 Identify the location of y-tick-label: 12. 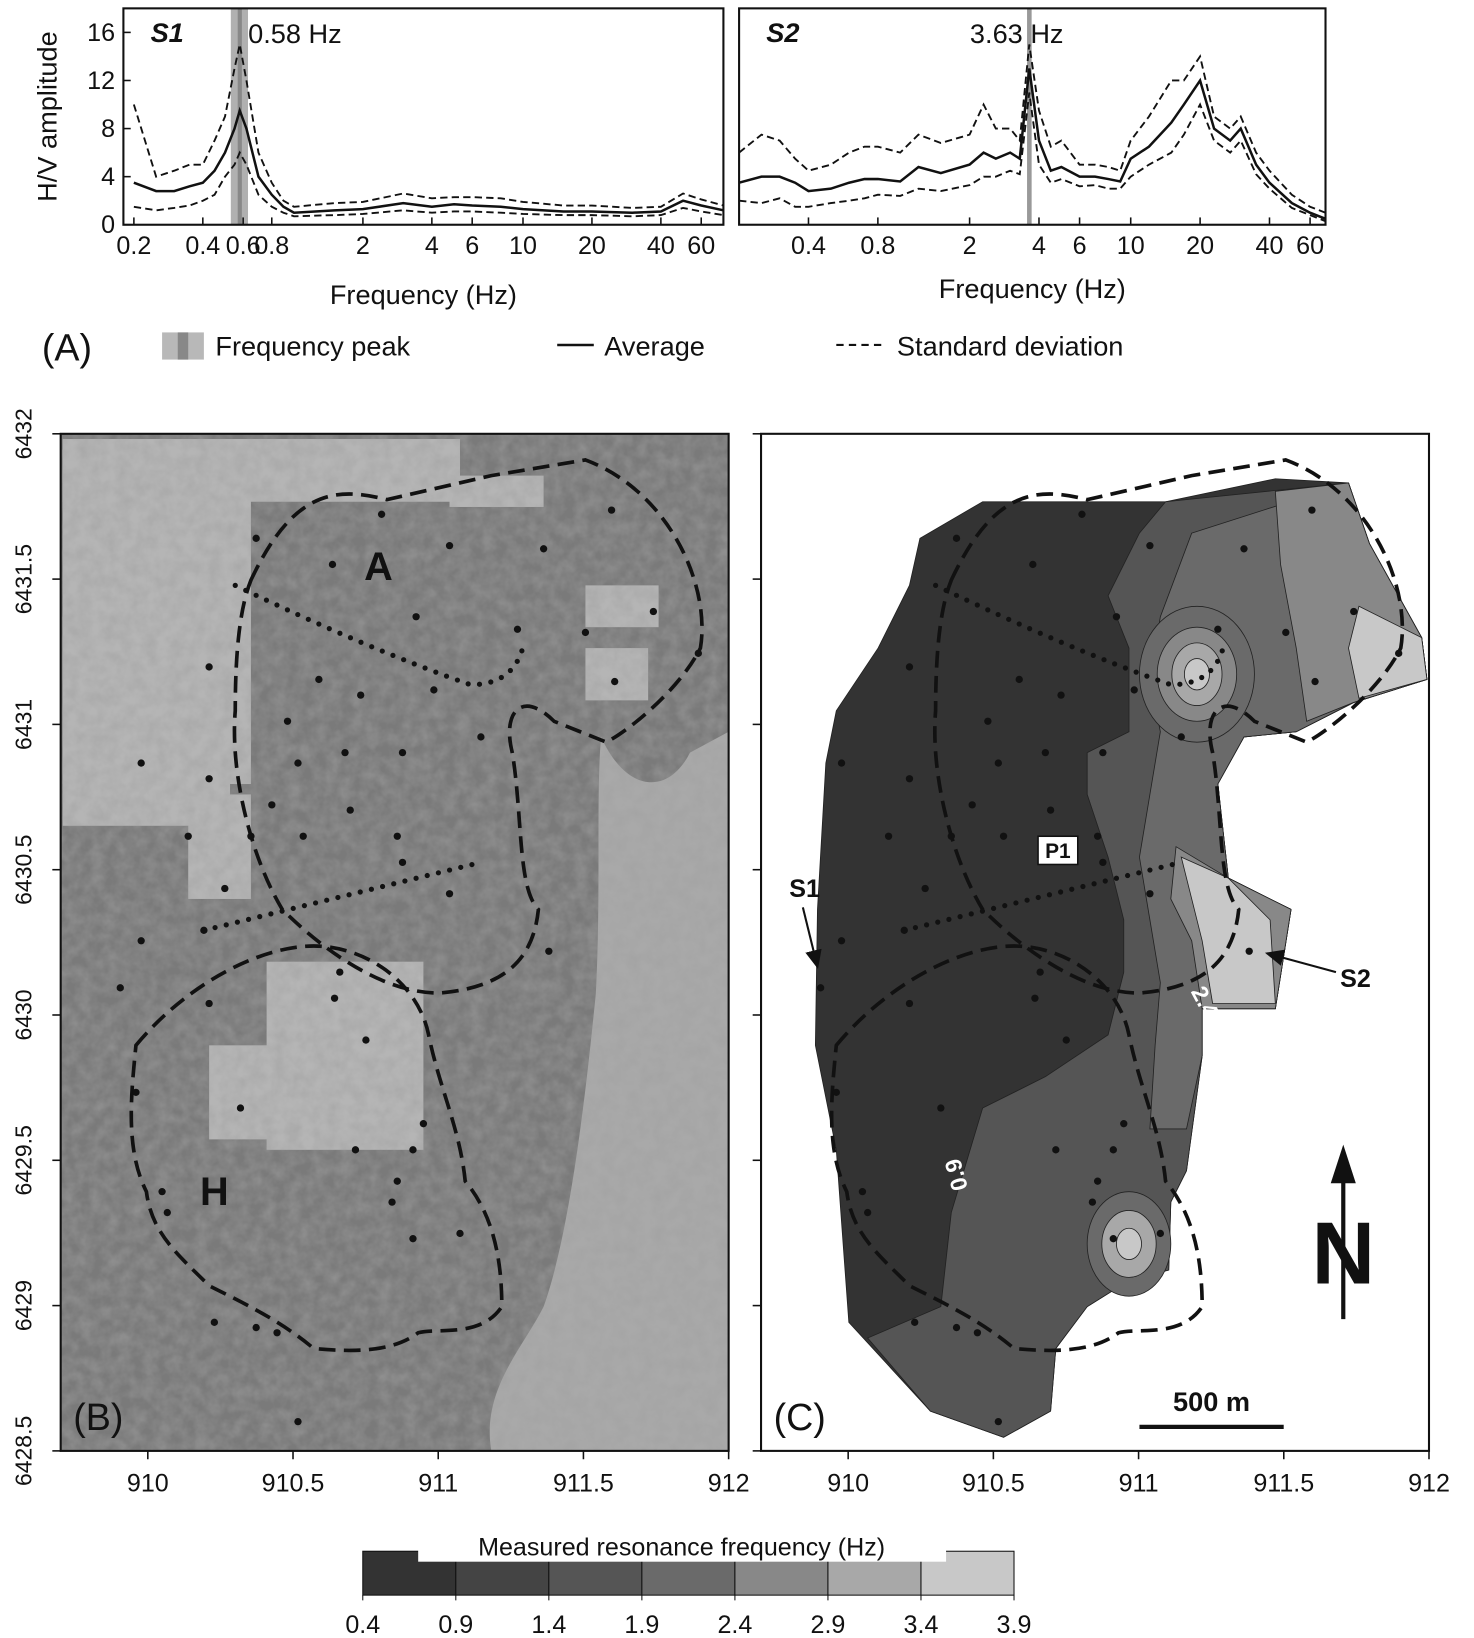
(101, 81).